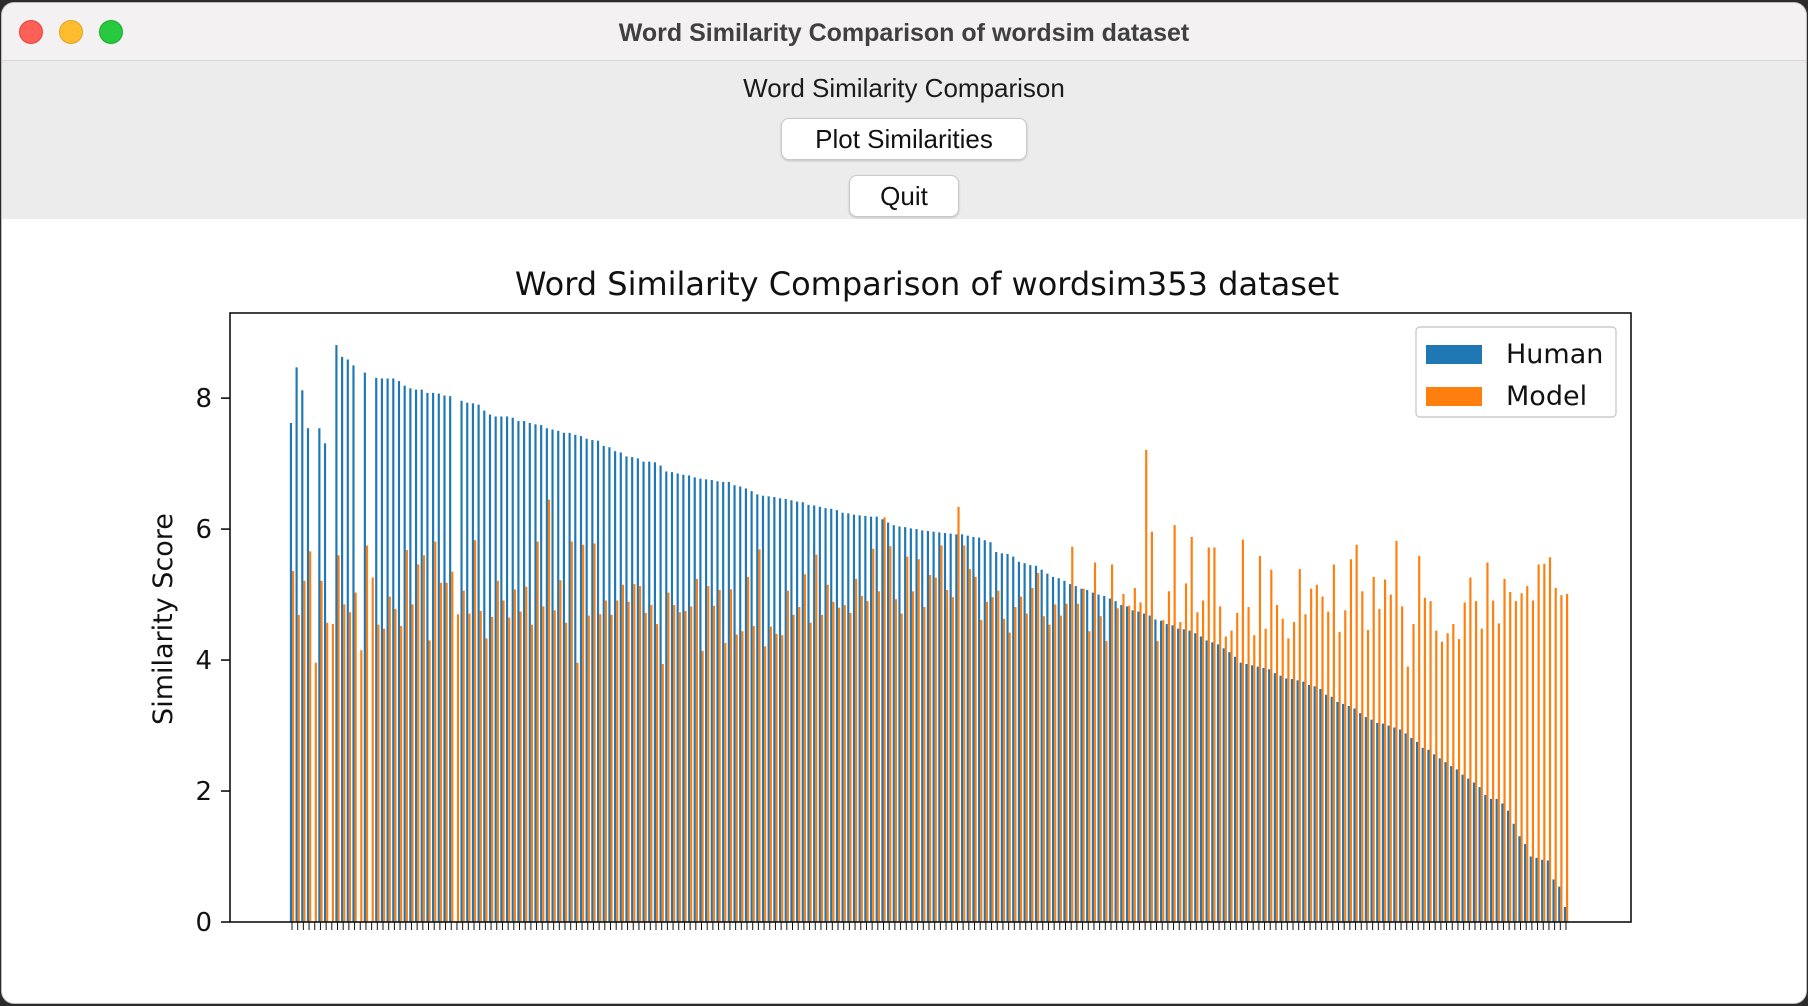 The width and height of the screenshot is (1808, 1006). Describe the element at coordinates (203, 661) in the screenshot. I see `y-tick-label: 4` at that location.